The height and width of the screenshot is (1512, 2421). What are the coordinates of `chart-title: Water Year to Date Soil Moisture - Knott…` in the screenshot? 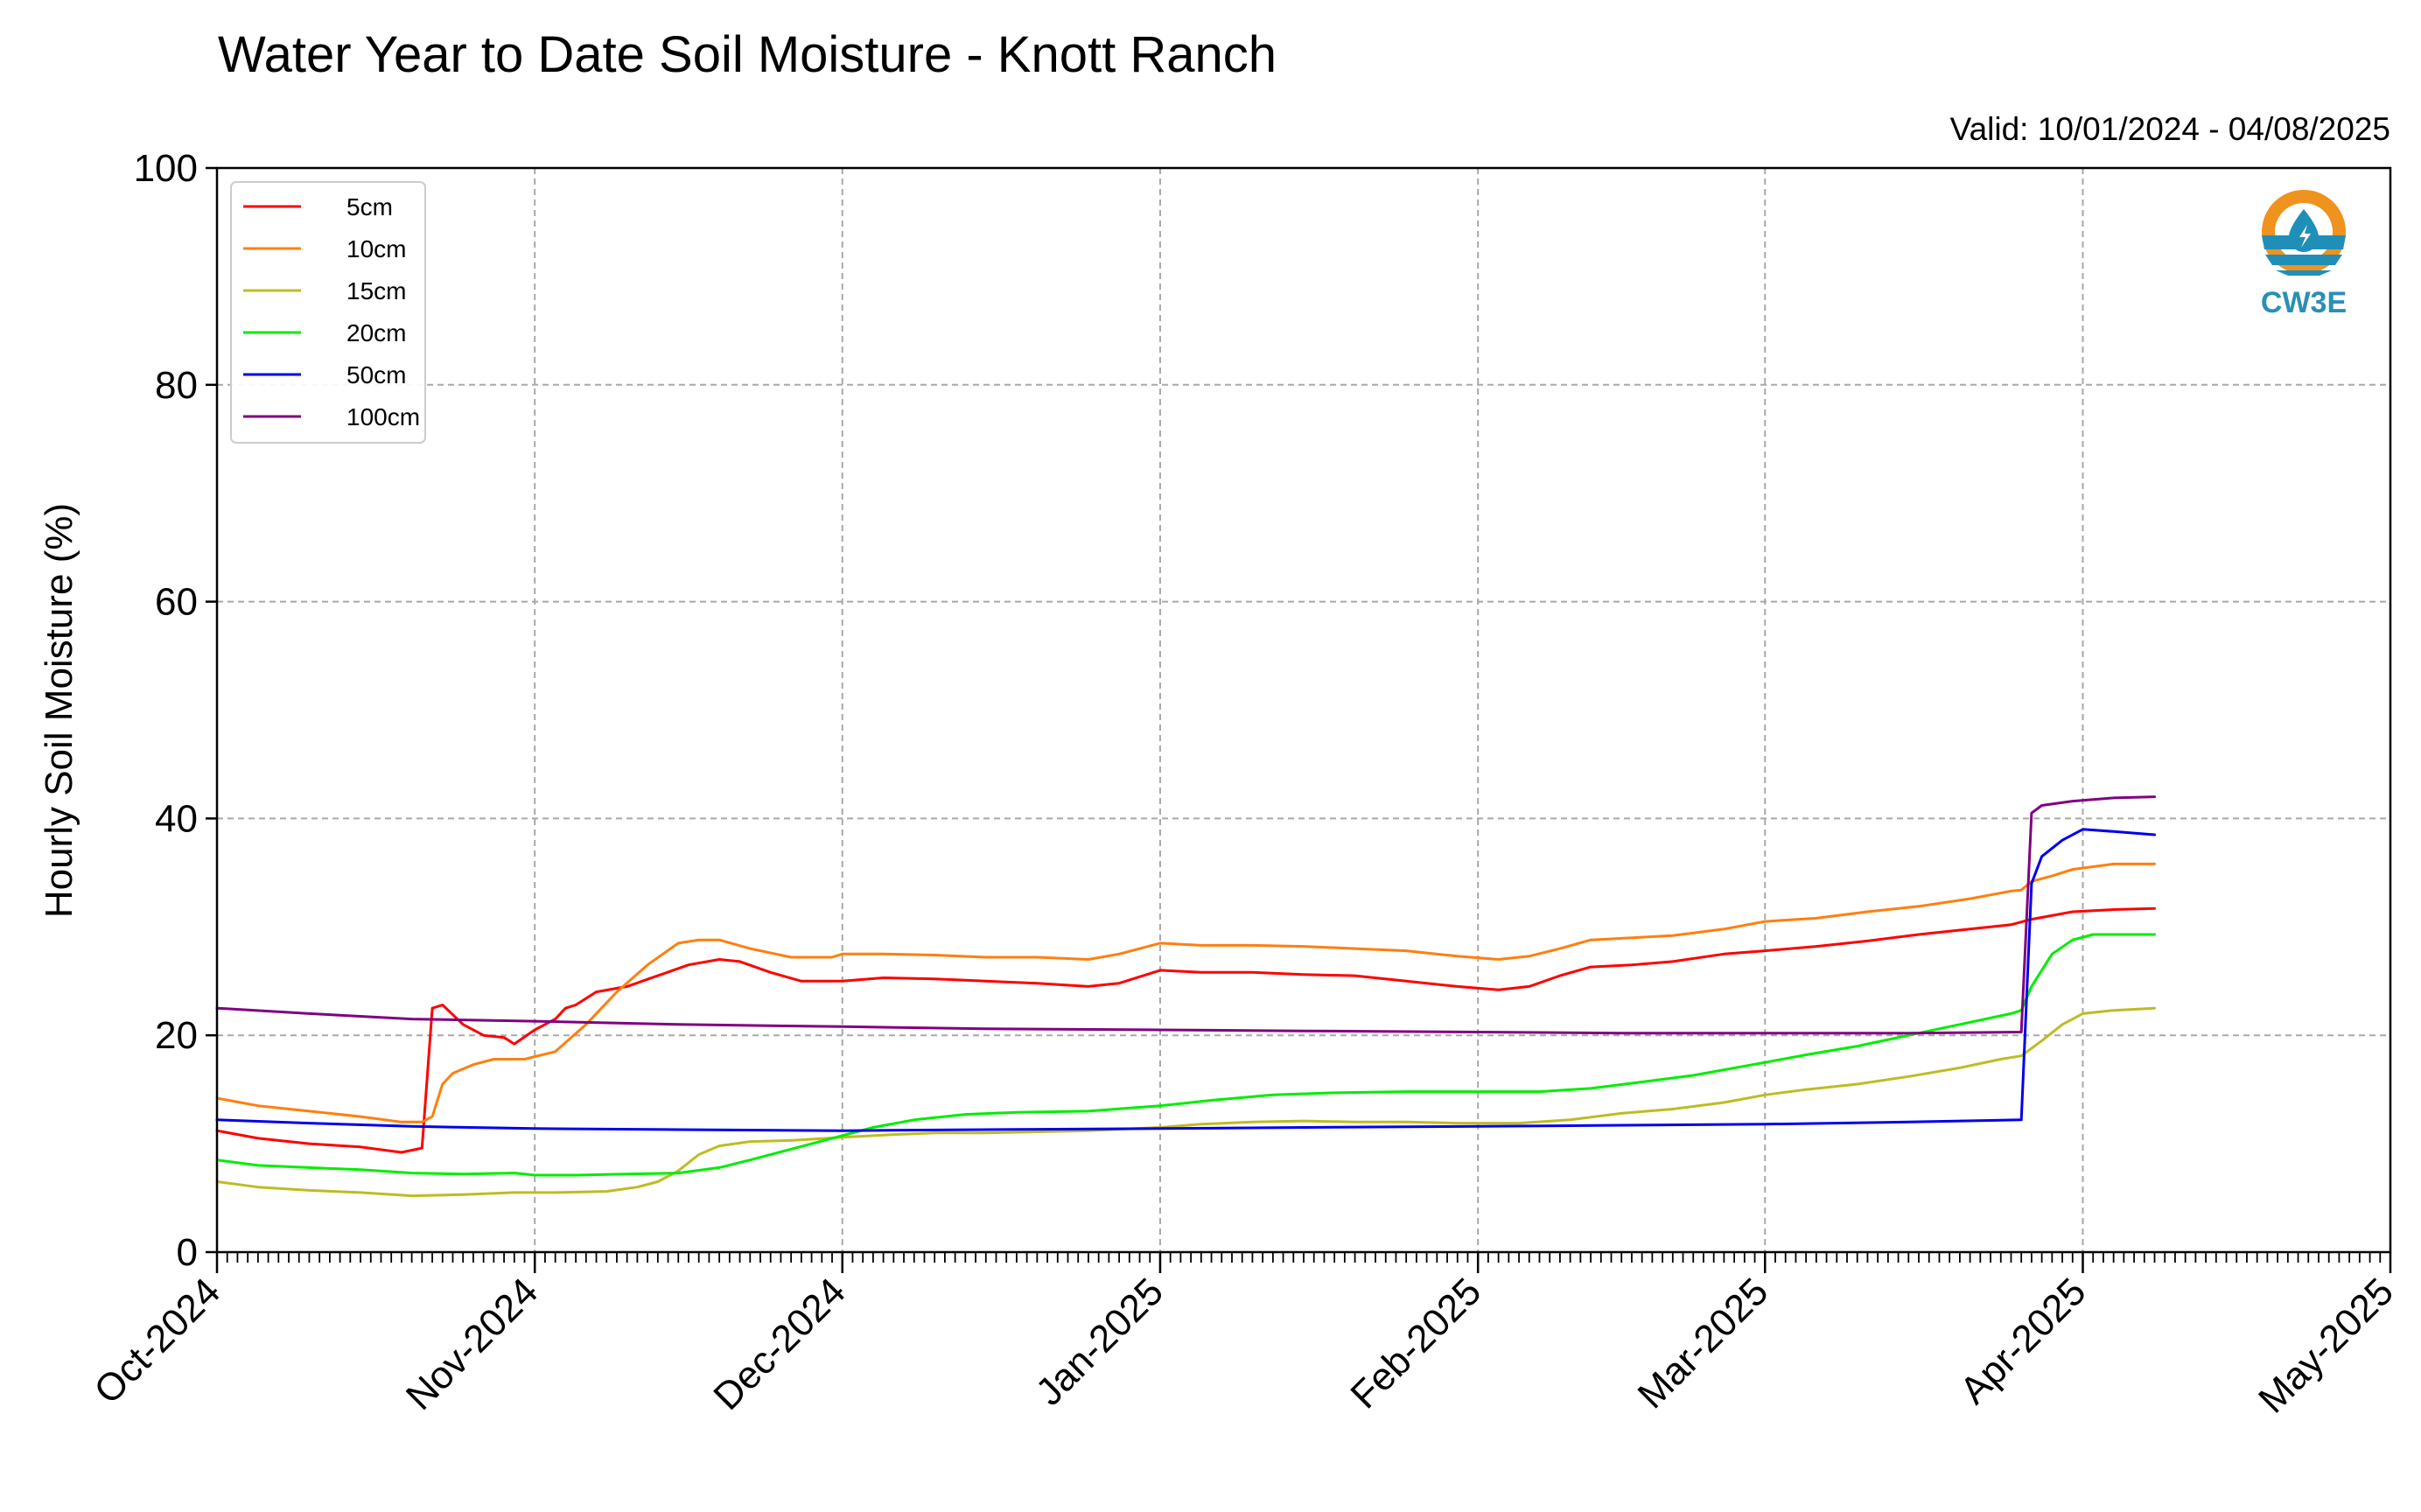 It's located at (747, 54).